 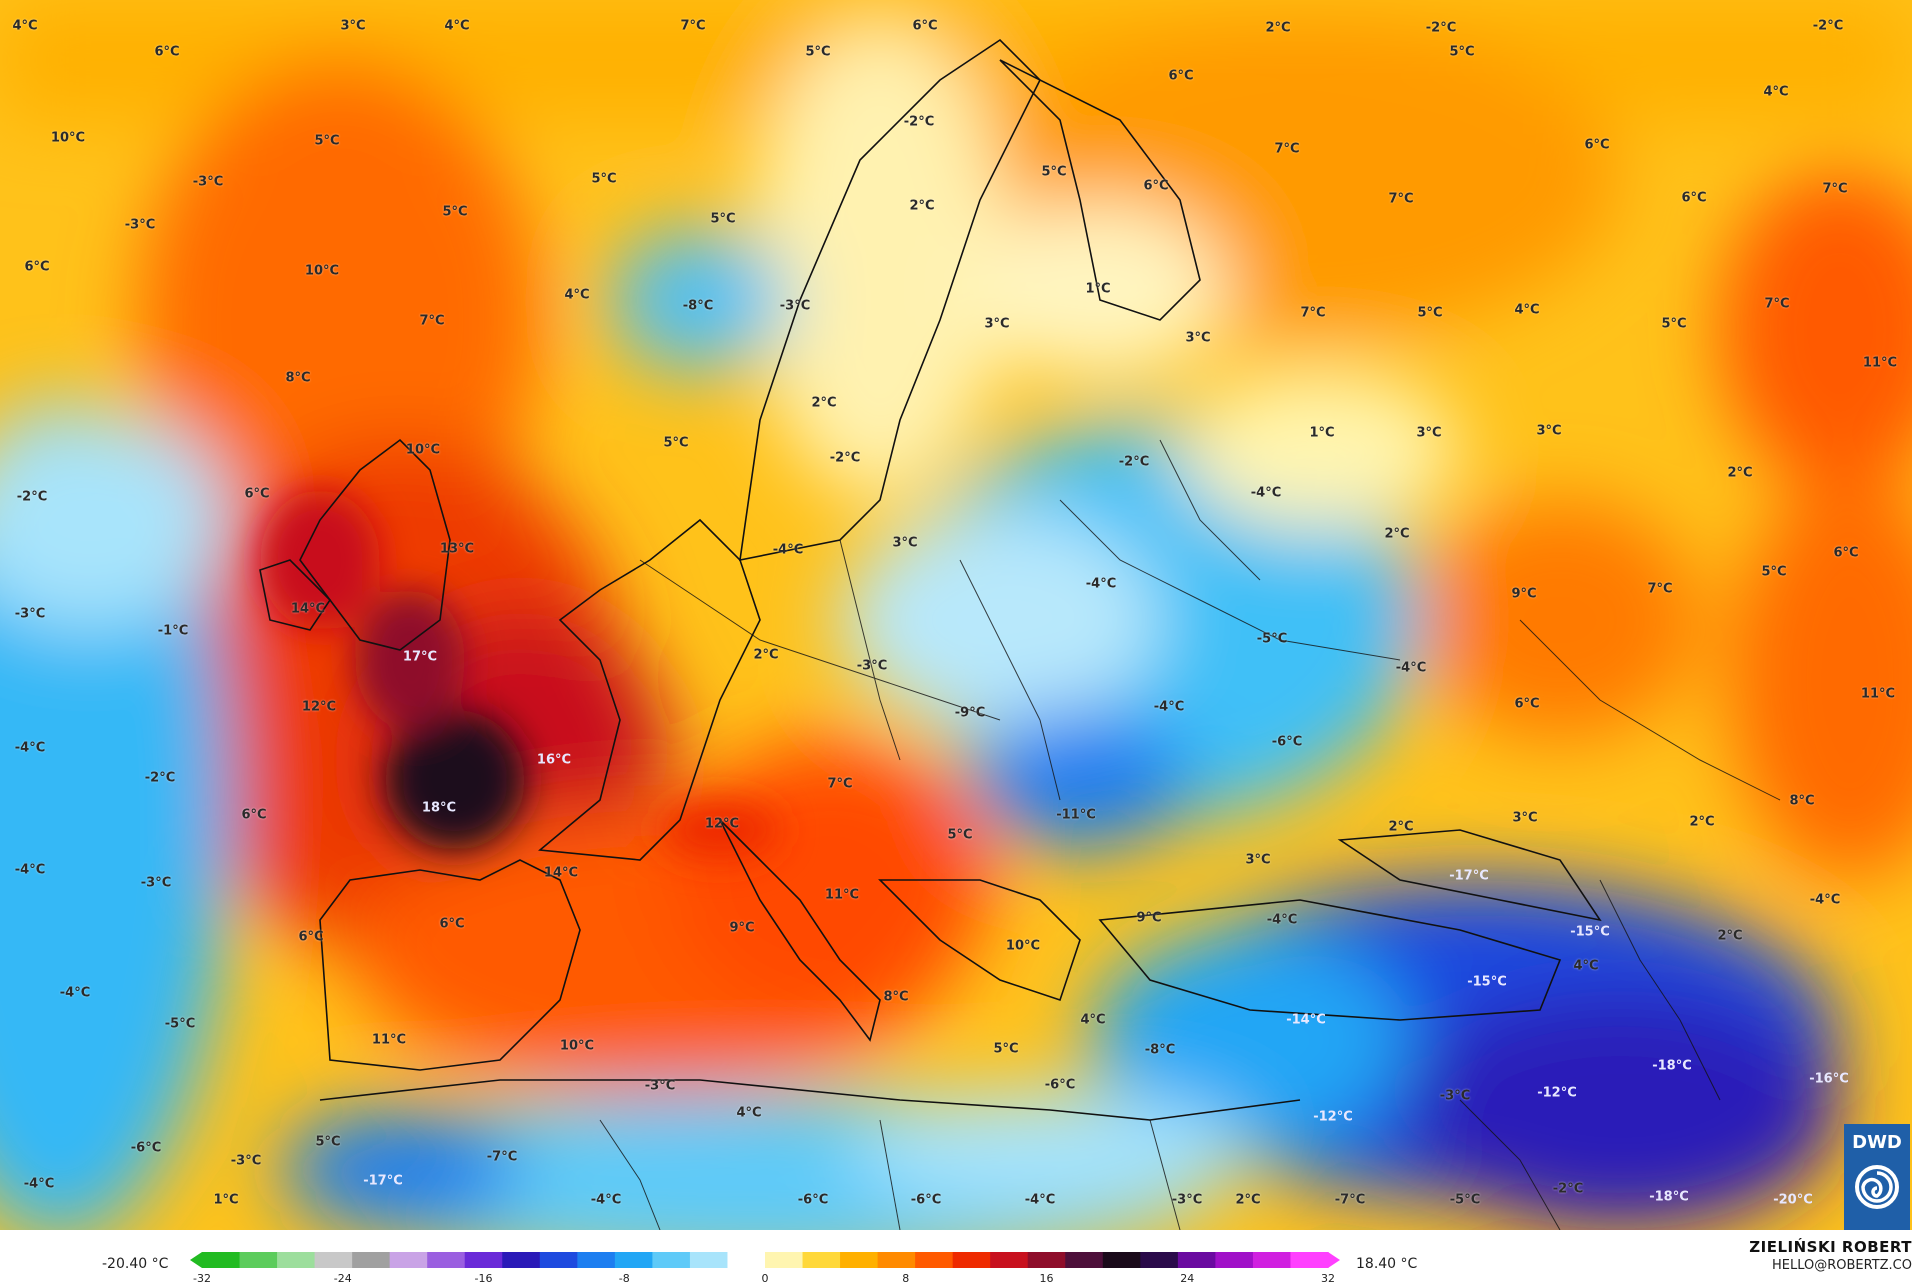 I want to click on legend-tick-label: 16, so click(x=1046, y=1278).